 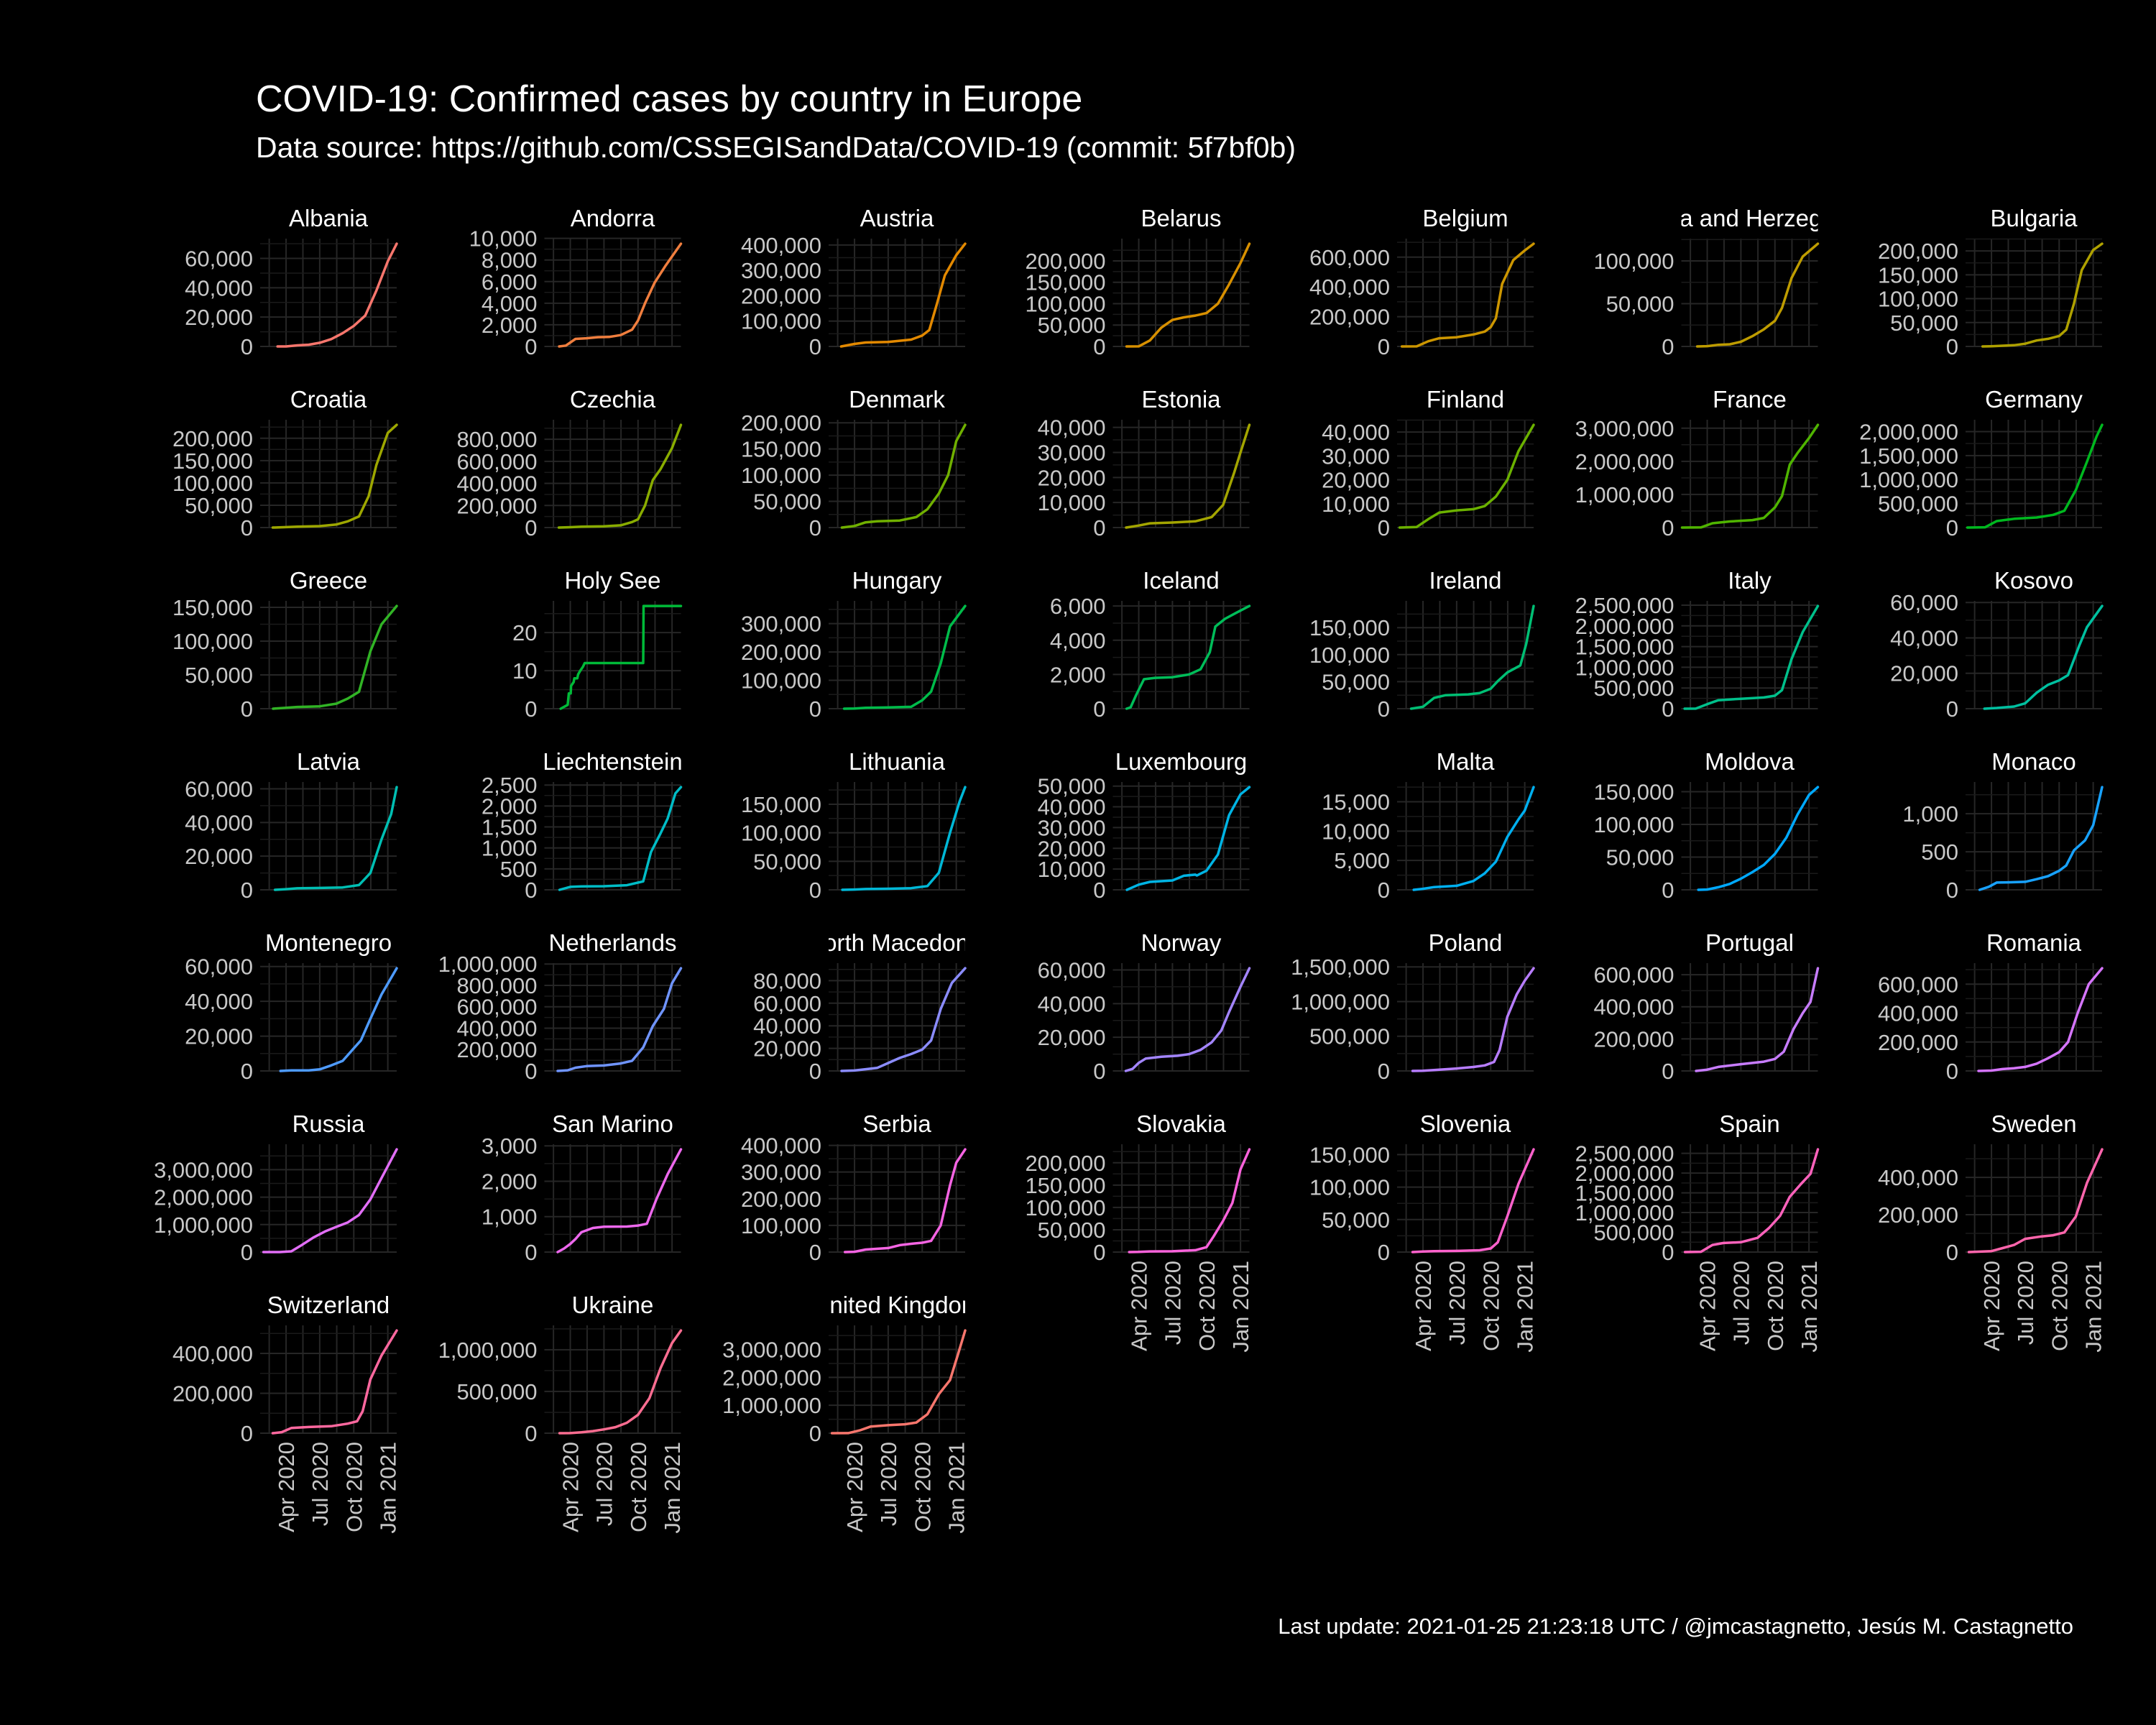 I want to click on y-tick-label: 2,500, so click(x=510, y=785).